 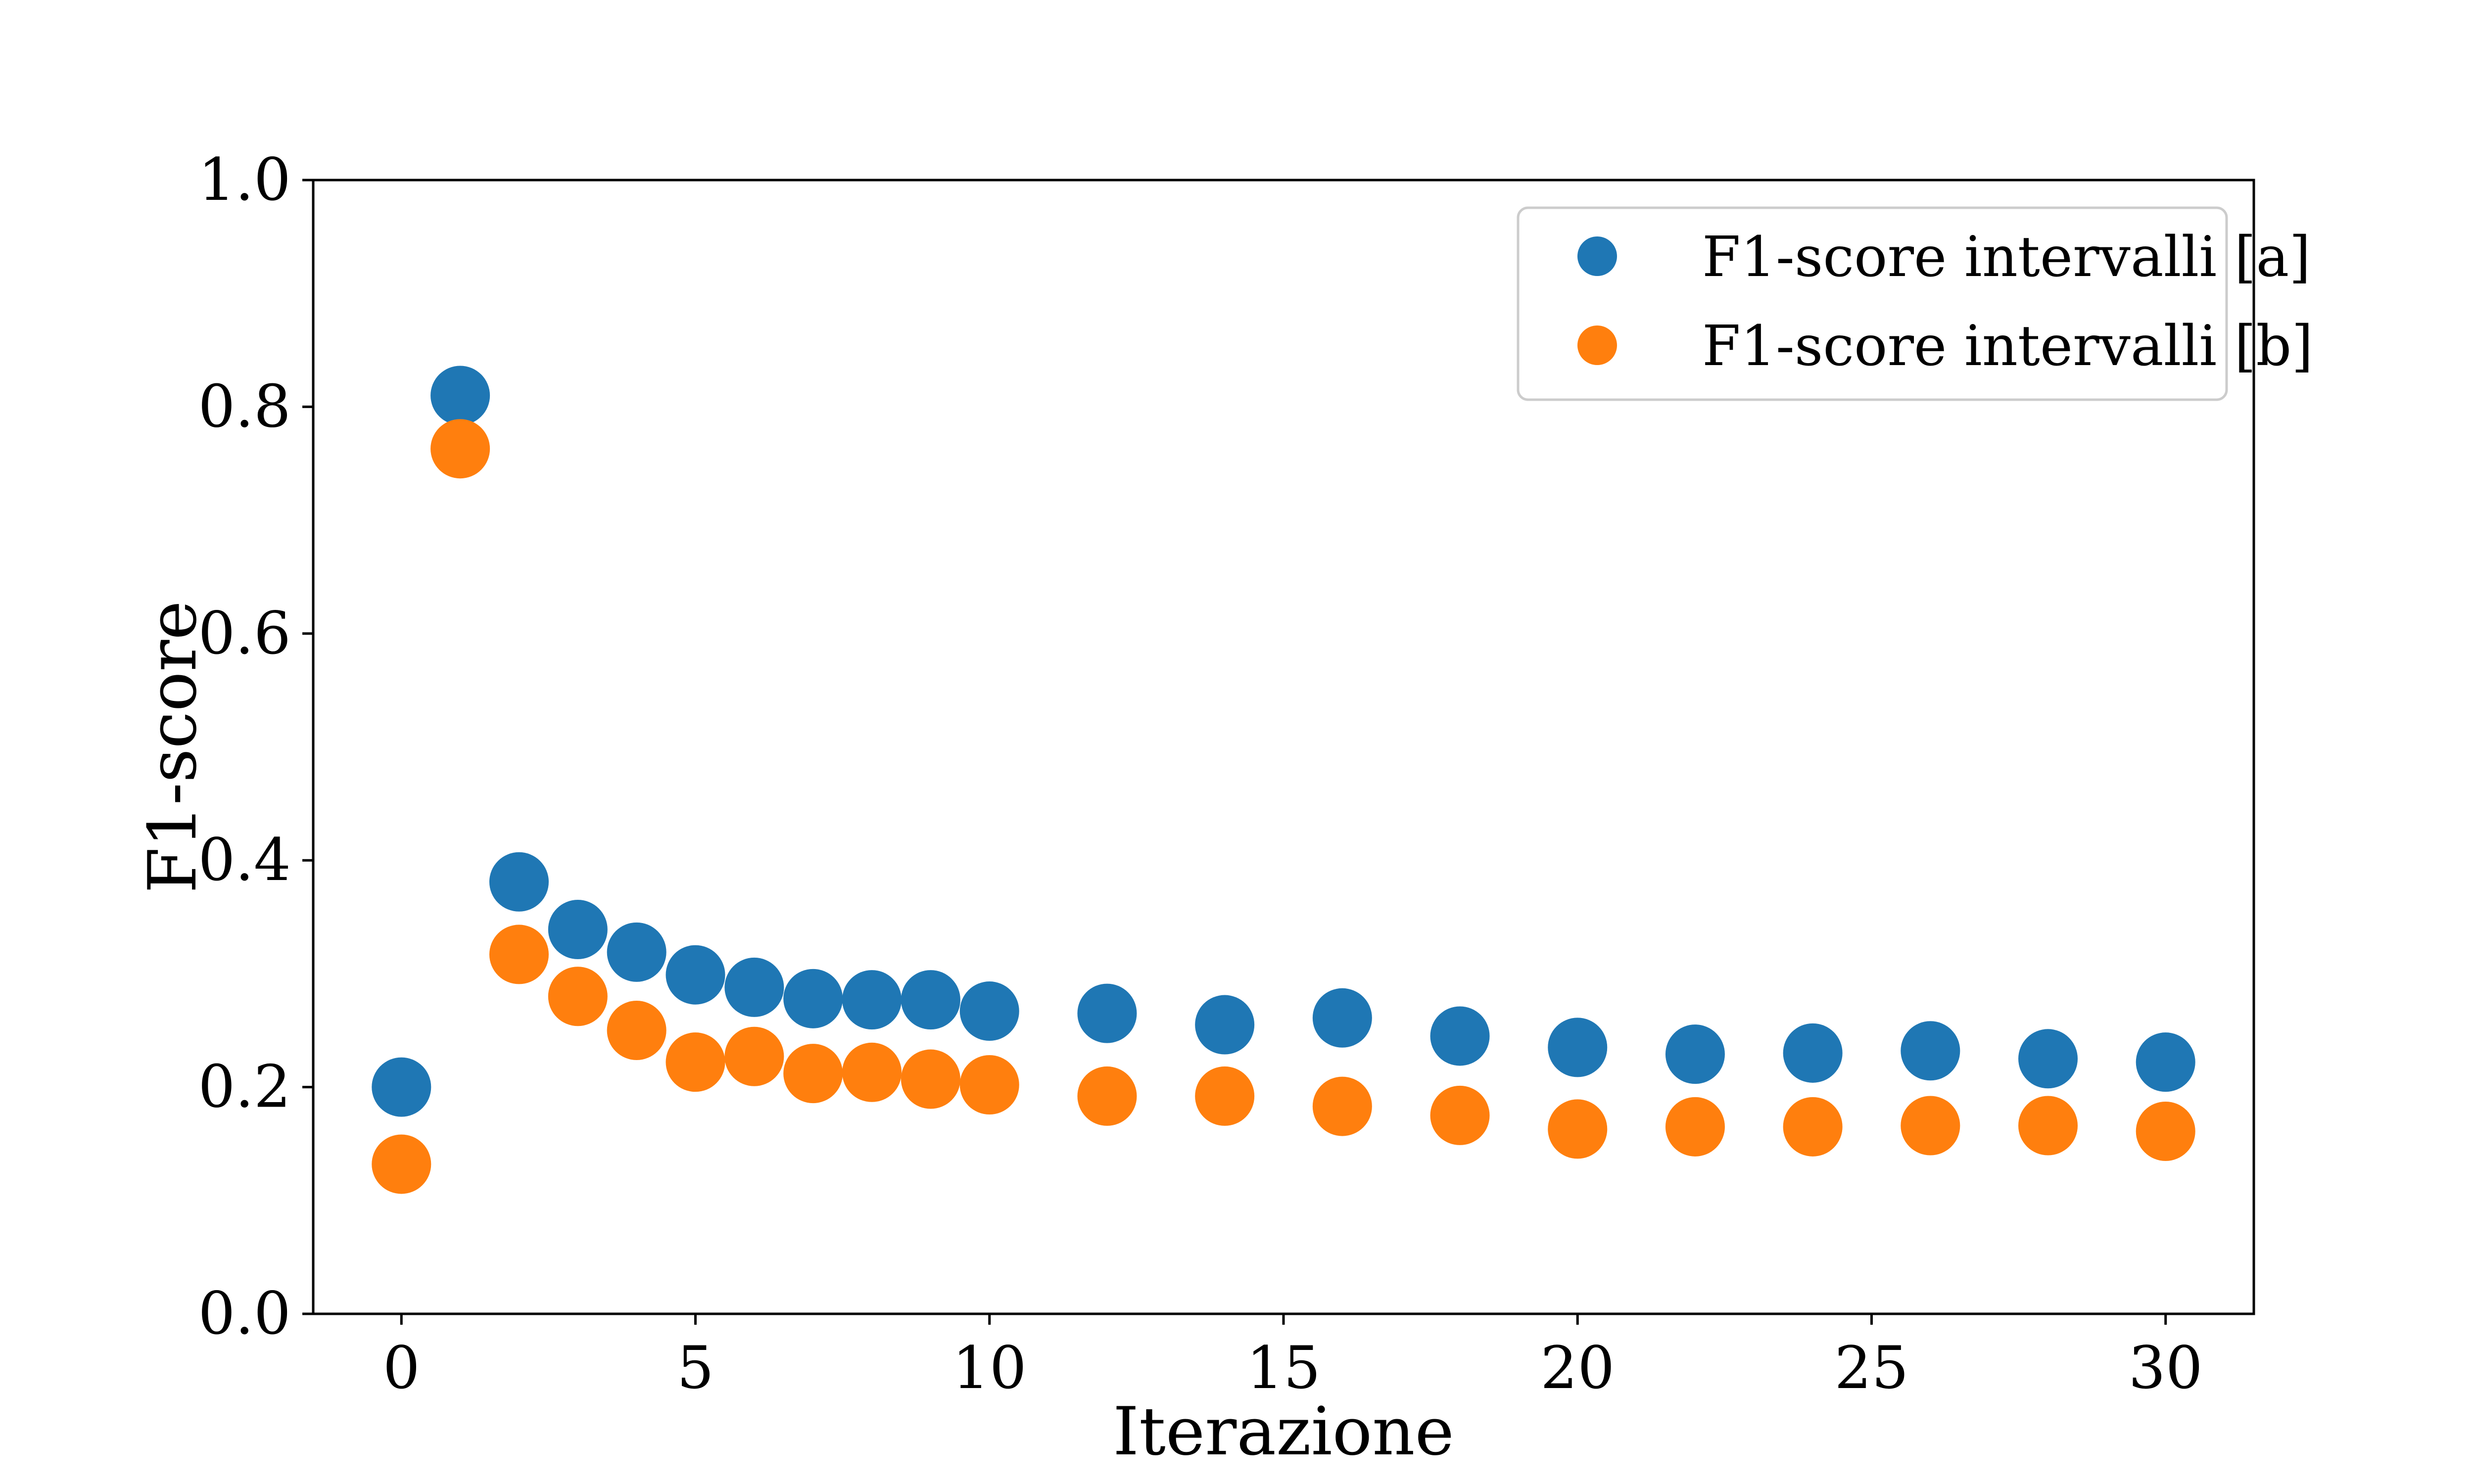 I want to click on y-tick-label: 0.4, so click(x=245, y=860).